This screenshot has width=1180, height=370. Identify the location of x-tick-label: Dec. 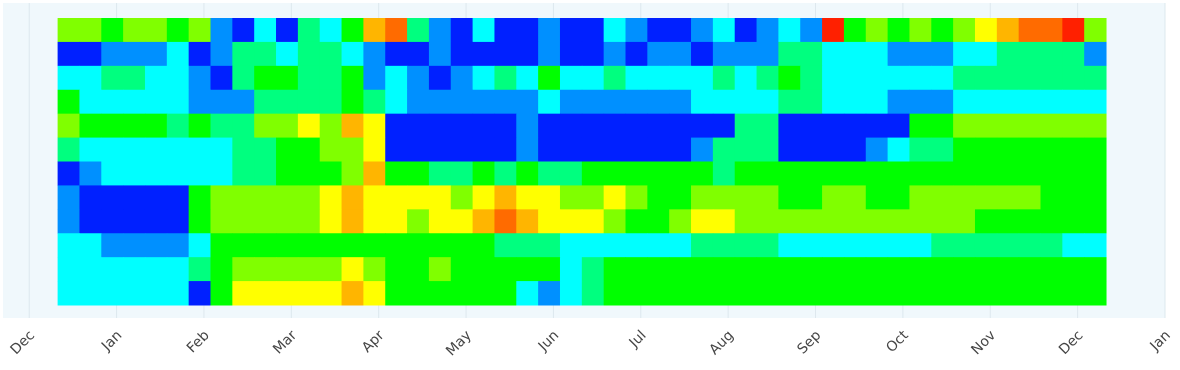
(1071, 343).